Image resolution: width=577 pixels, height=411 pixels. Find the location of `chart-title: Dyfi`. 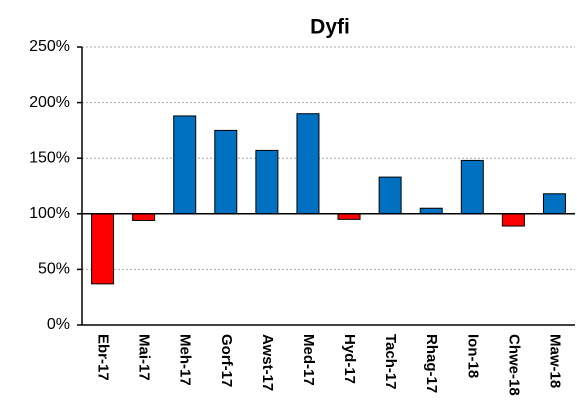

chart-title: Dyfi is located at coordinates (330, 27).